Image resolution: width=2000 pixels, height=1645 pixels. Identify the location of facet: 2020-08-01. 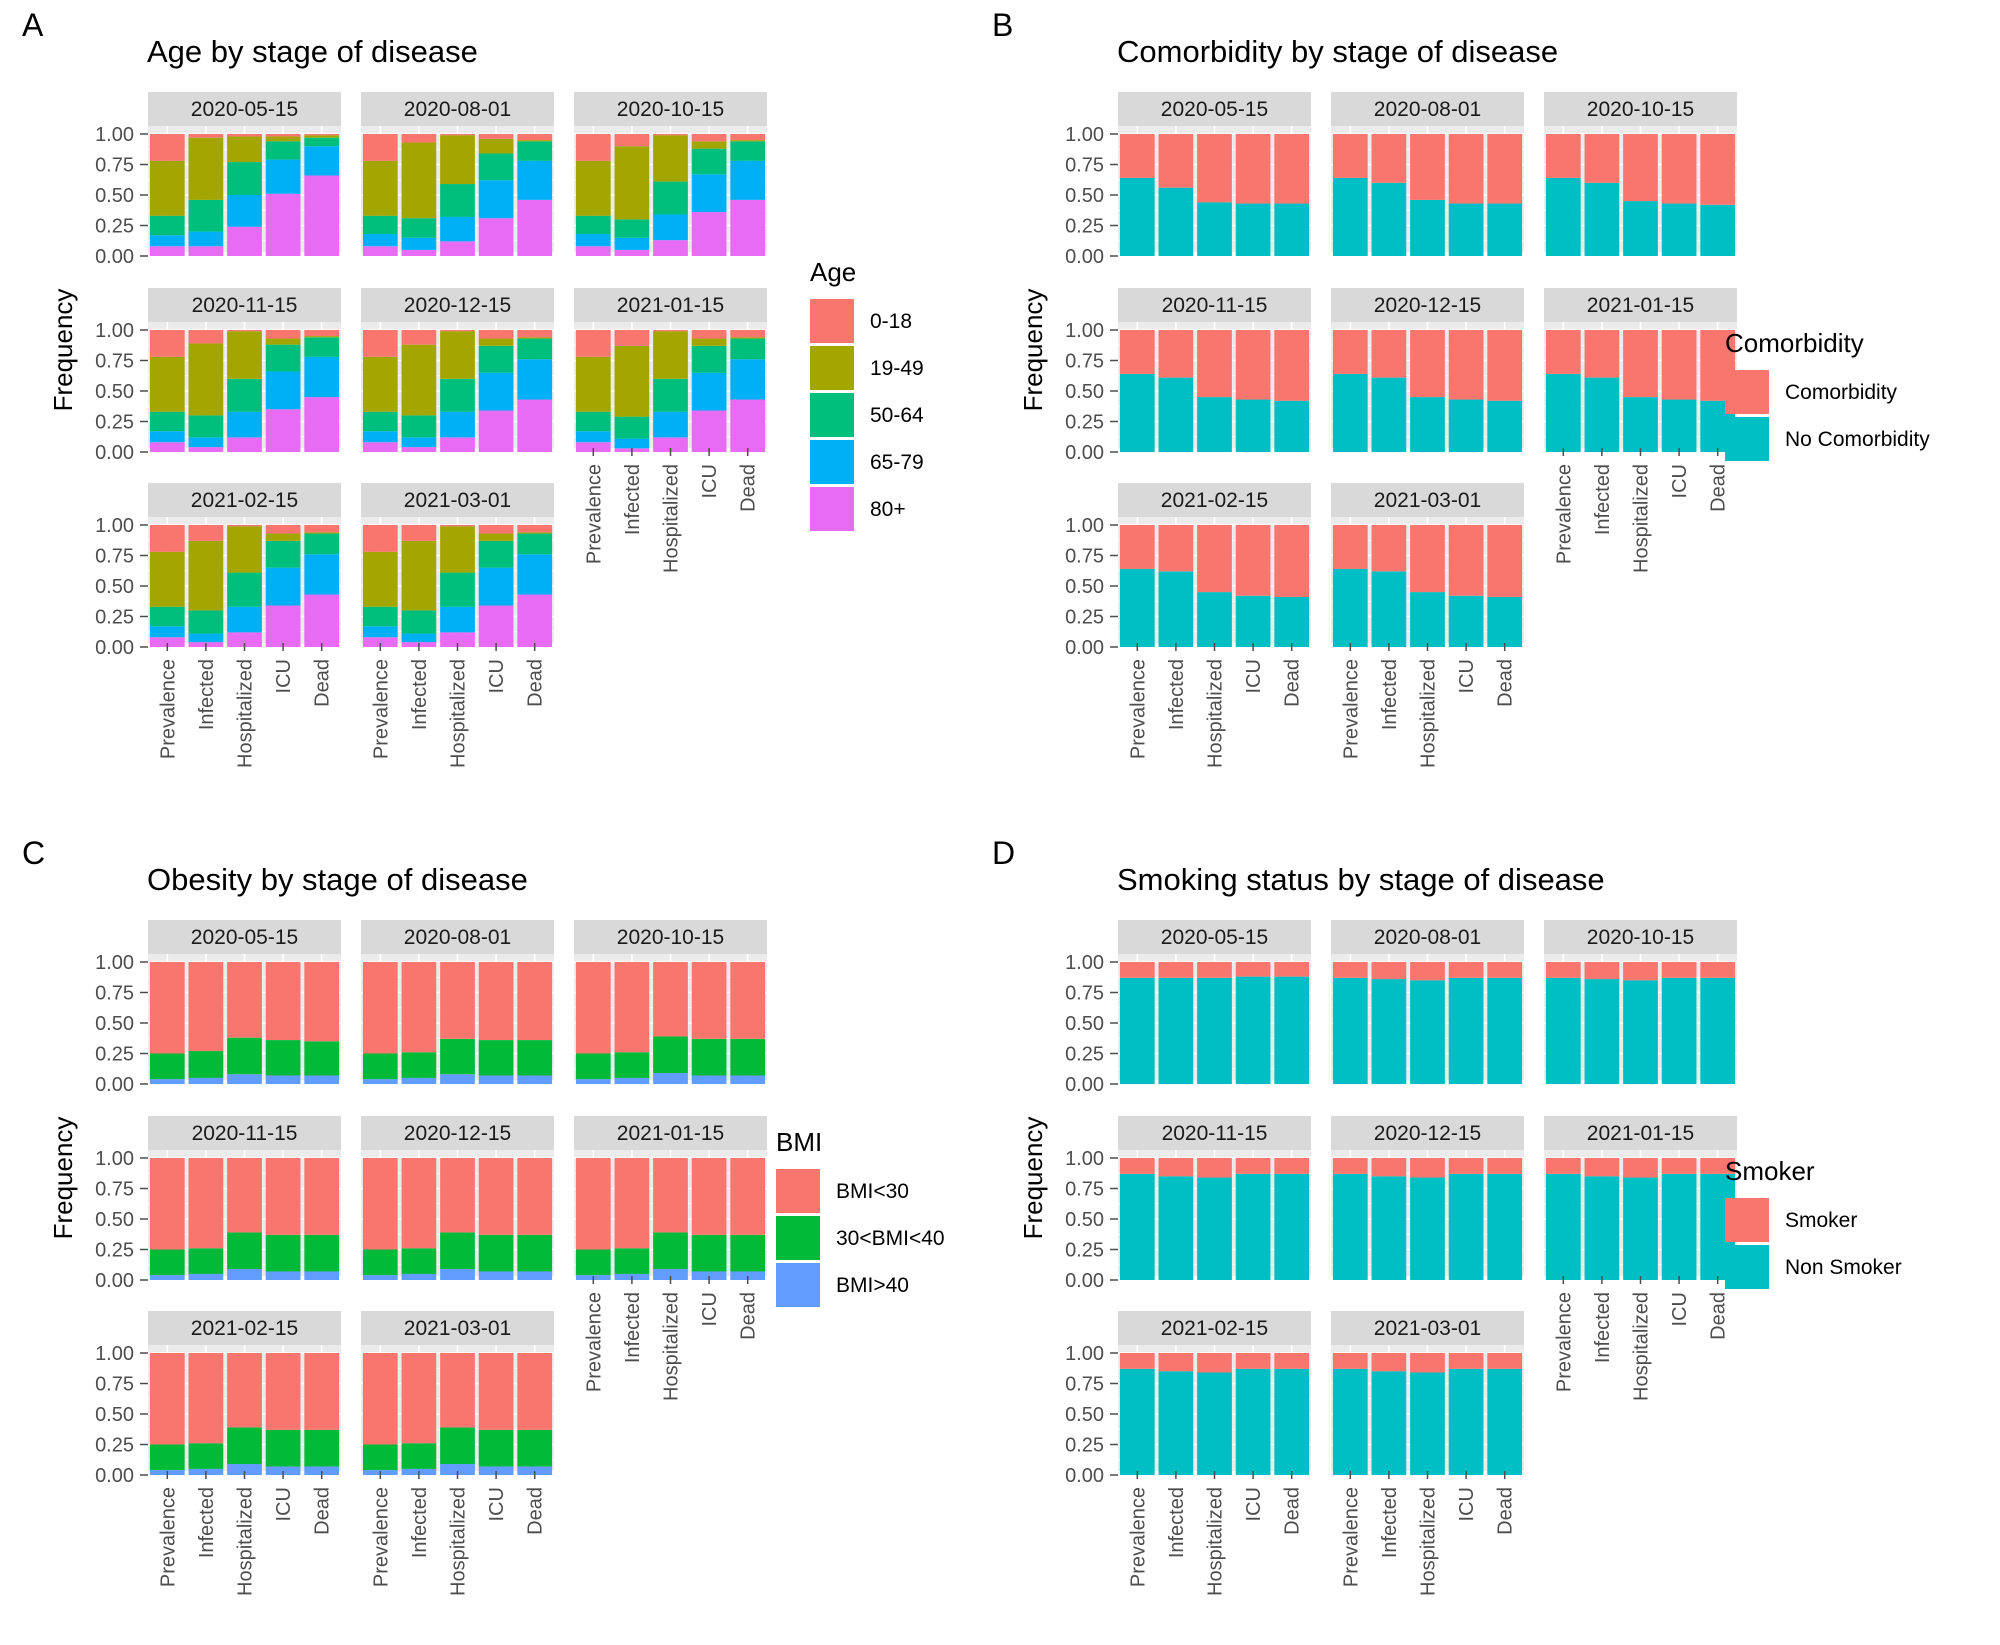
(457, 174).